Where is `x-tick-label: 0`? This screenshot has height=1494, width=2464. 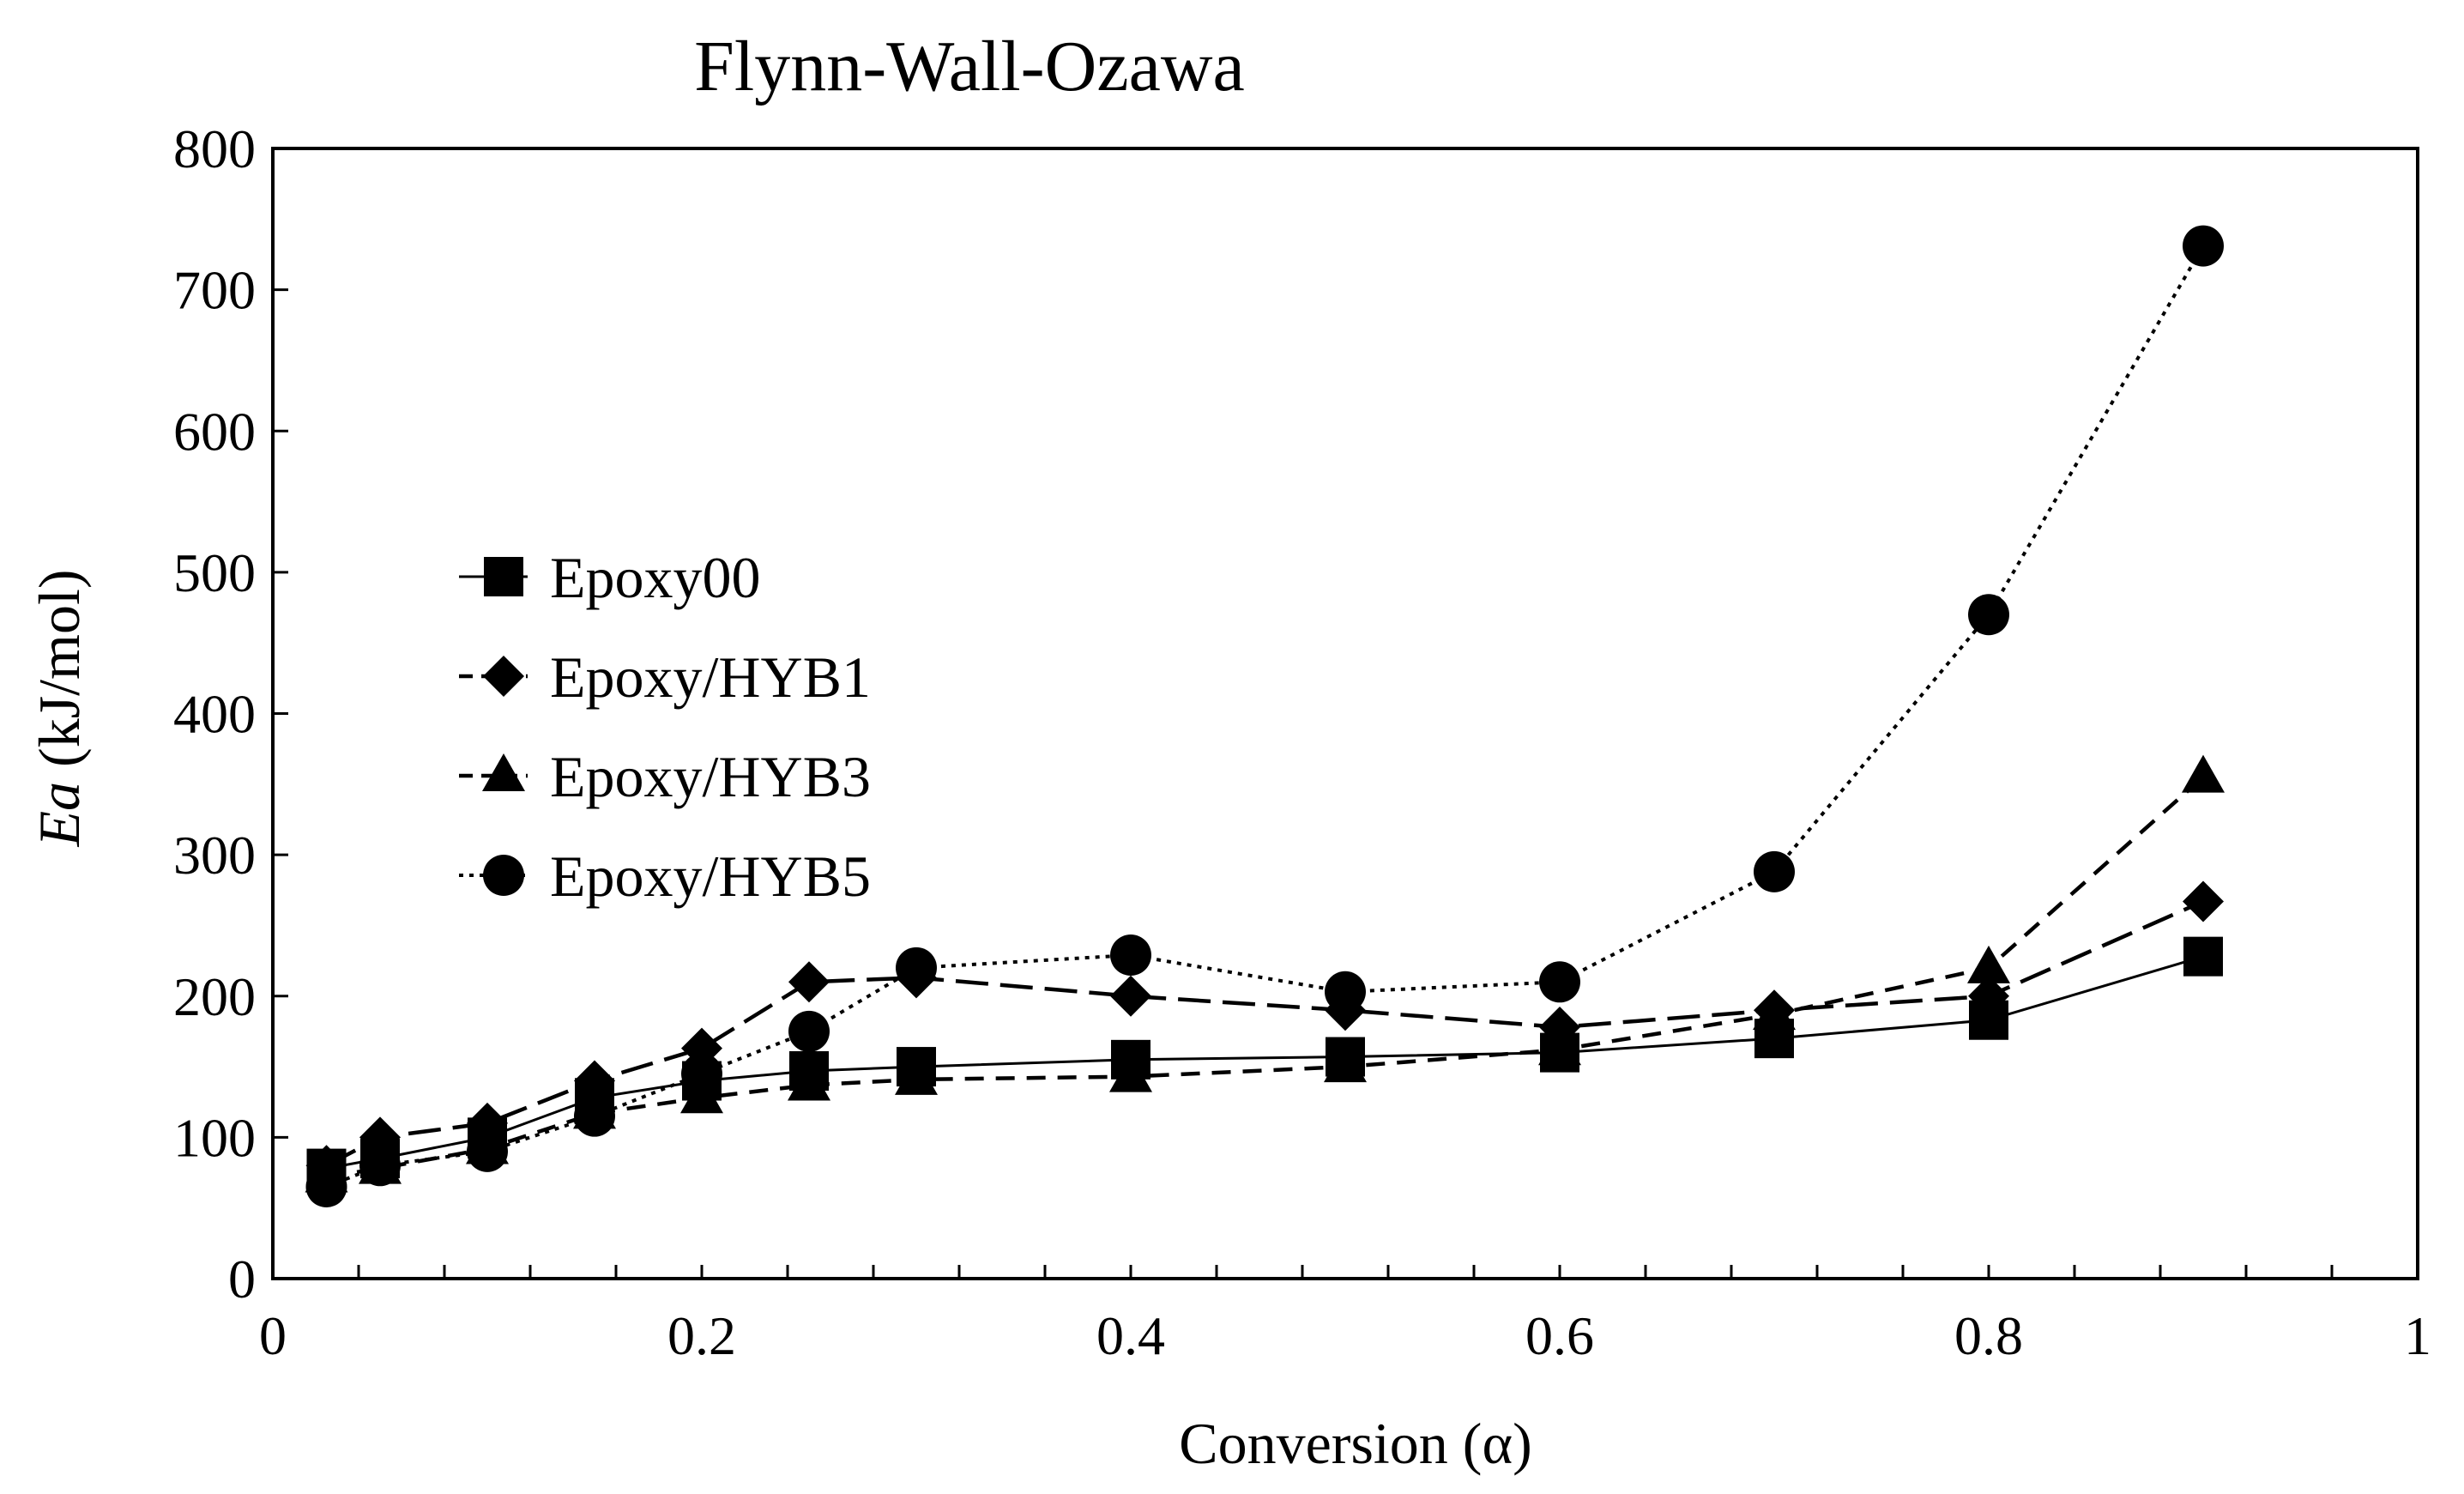 x-tick-label: 0 is located at coordinates (273, 1335).